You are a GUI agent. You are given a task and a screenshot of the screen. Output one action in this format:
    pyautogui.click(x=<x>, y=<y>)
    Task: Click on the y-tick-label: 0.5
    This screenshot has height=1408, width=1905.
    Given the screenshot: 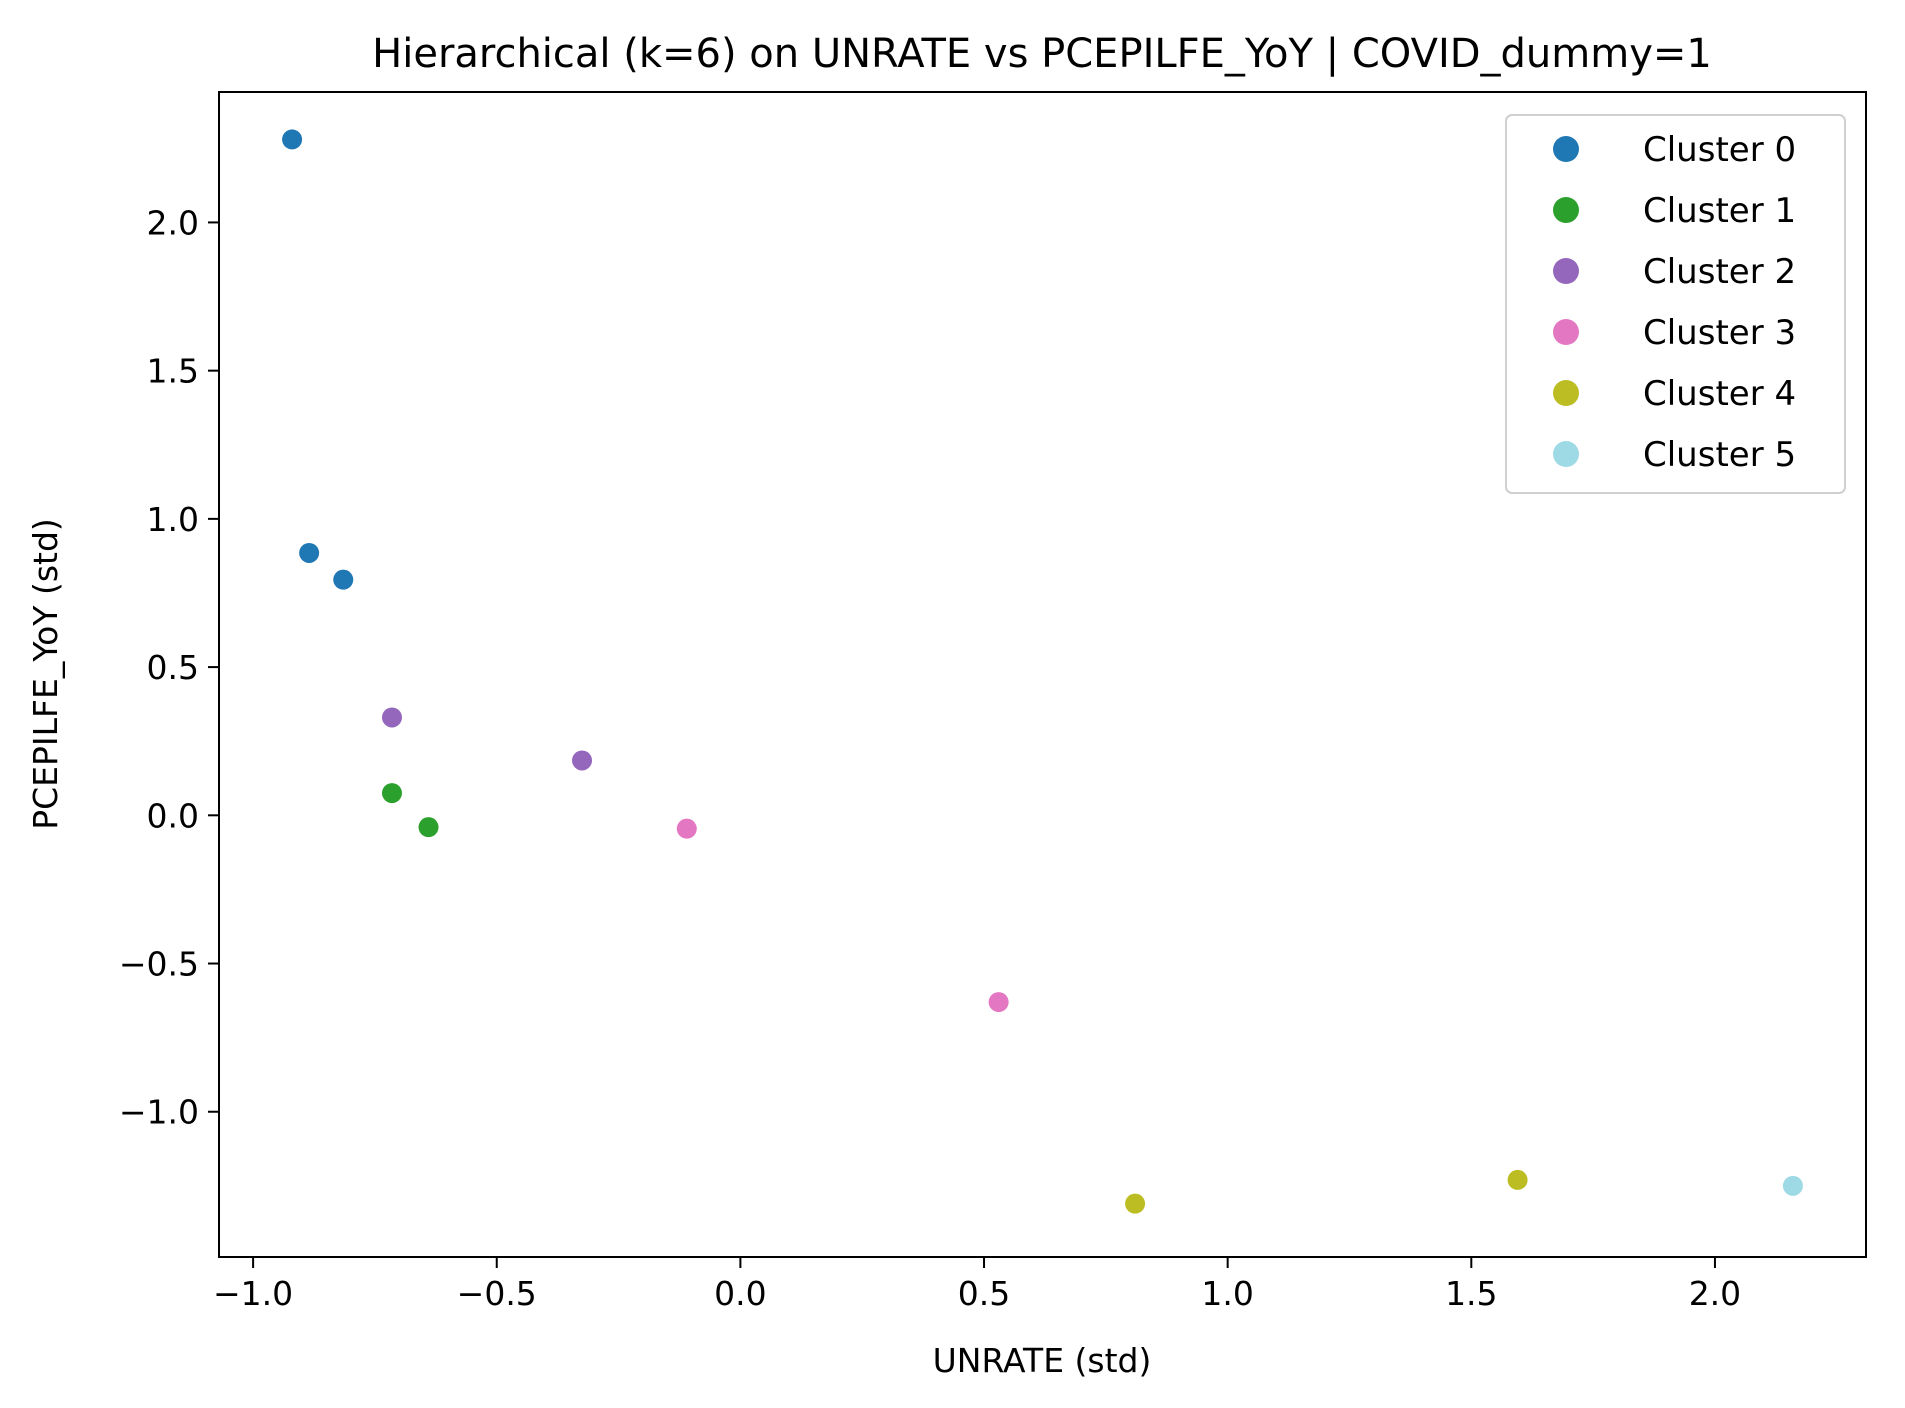 What is the action you would take?
    pyautogui.click(x=173, y=667)
    